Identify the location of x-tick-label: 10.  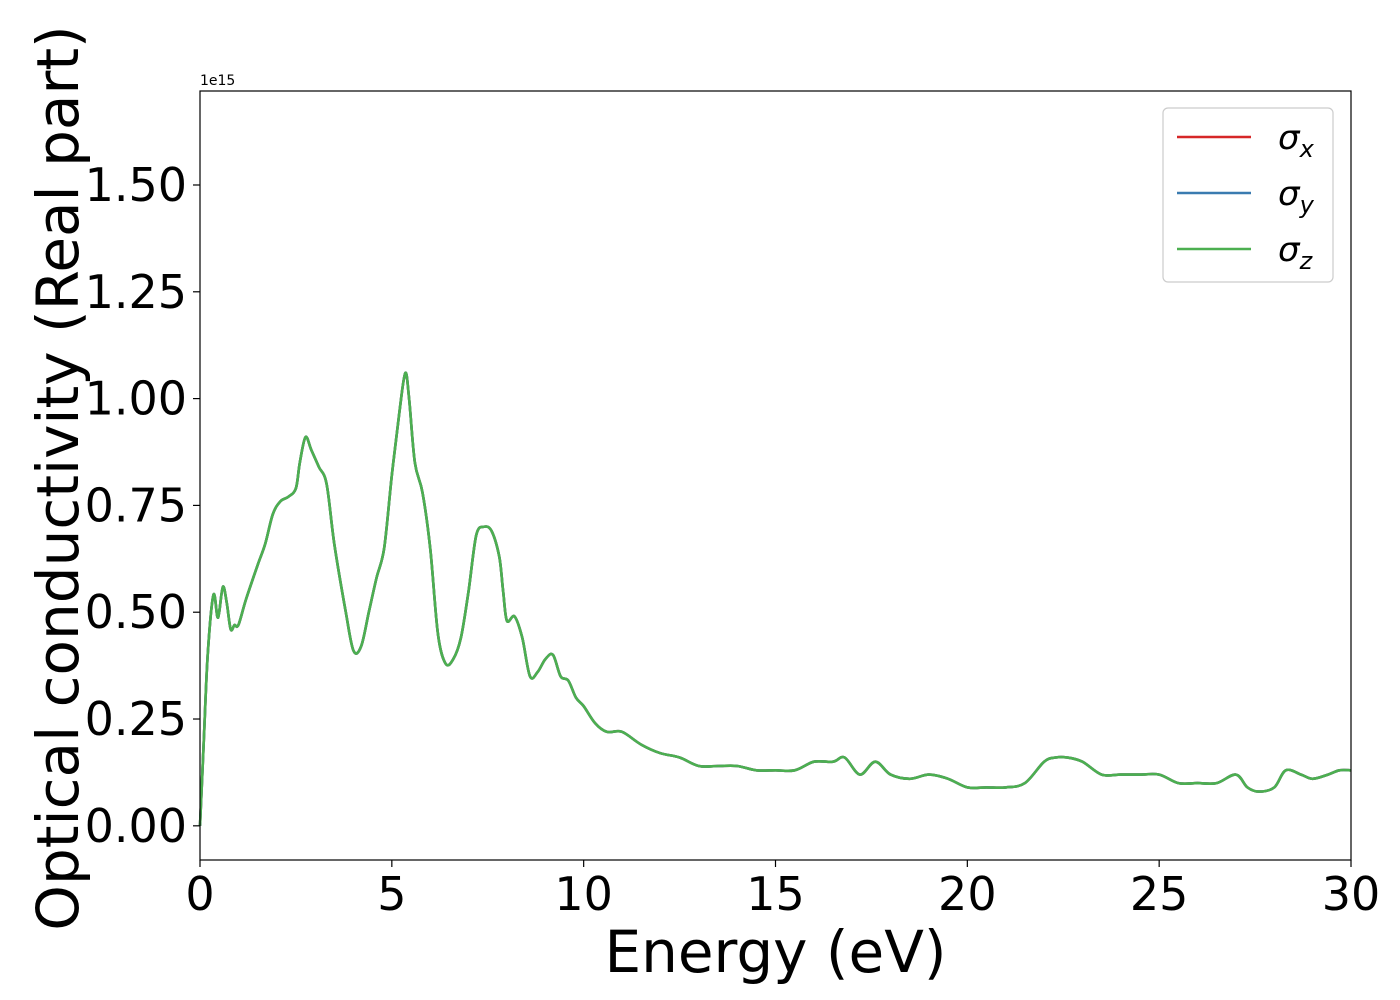
(583, 894).